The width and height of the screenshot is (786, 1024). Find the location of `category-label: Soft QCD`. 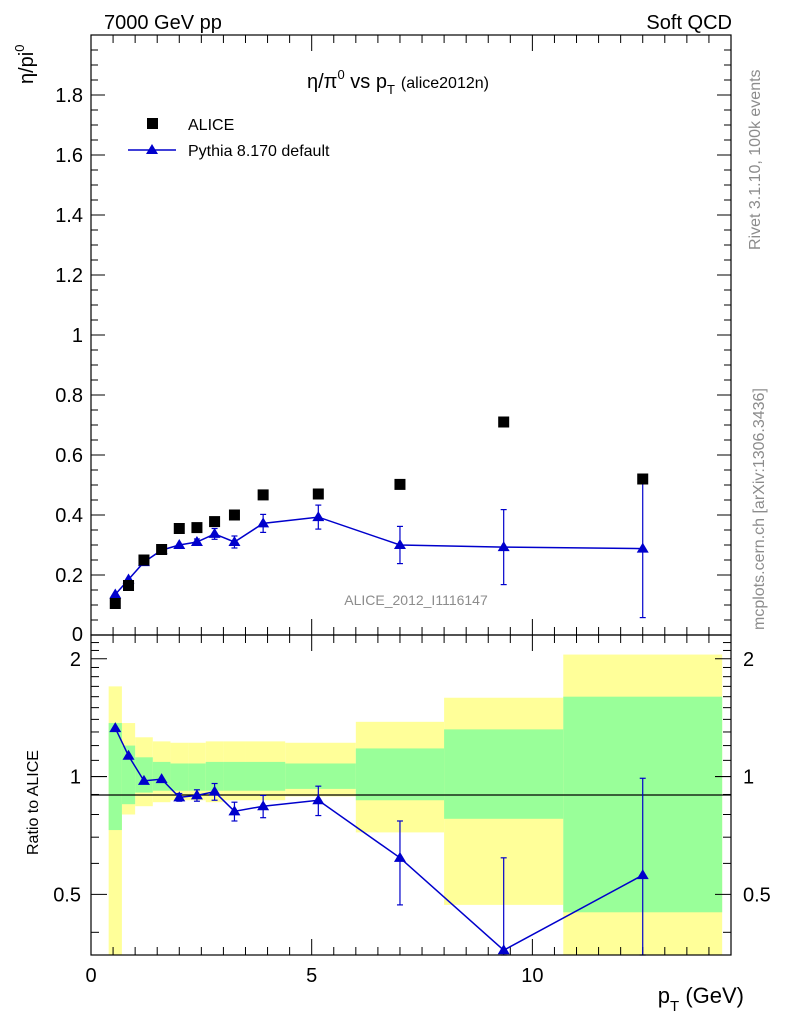

category-label: Soft QCD is located at coordinates (689, 23).